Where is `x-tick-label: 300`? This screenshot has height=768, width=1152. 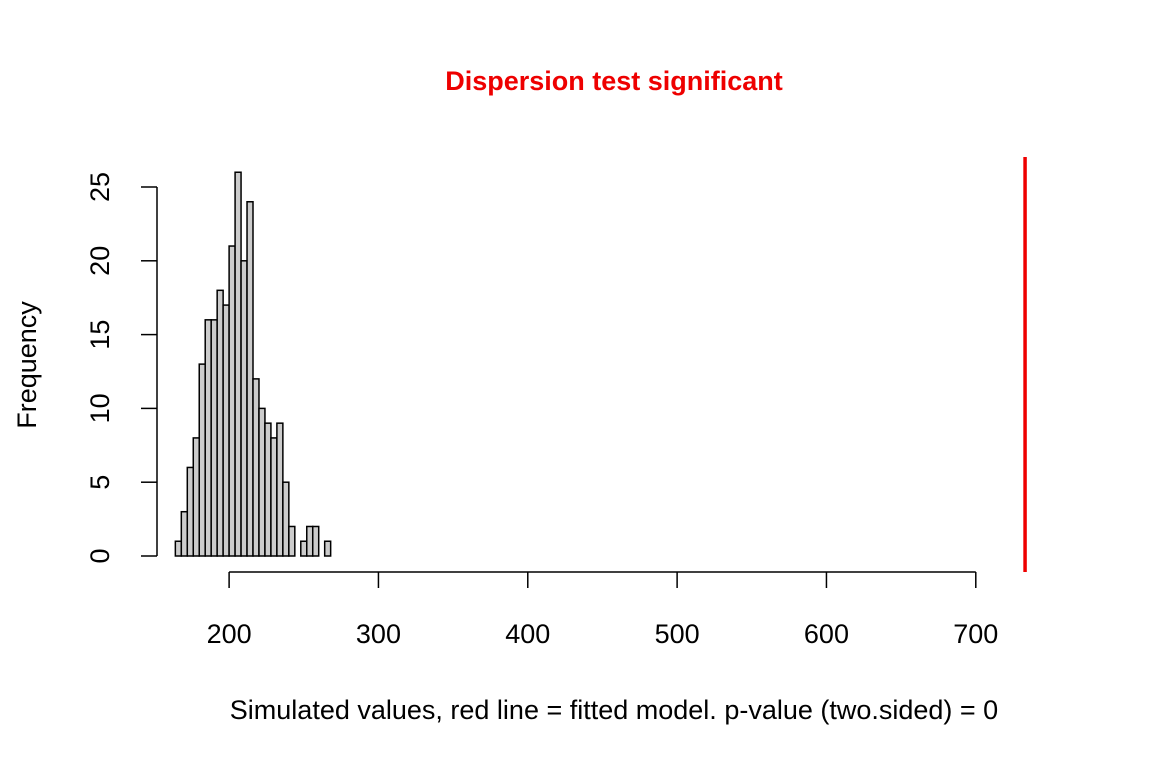 x-tick-label: 300 is located at coordinates (378, 634).